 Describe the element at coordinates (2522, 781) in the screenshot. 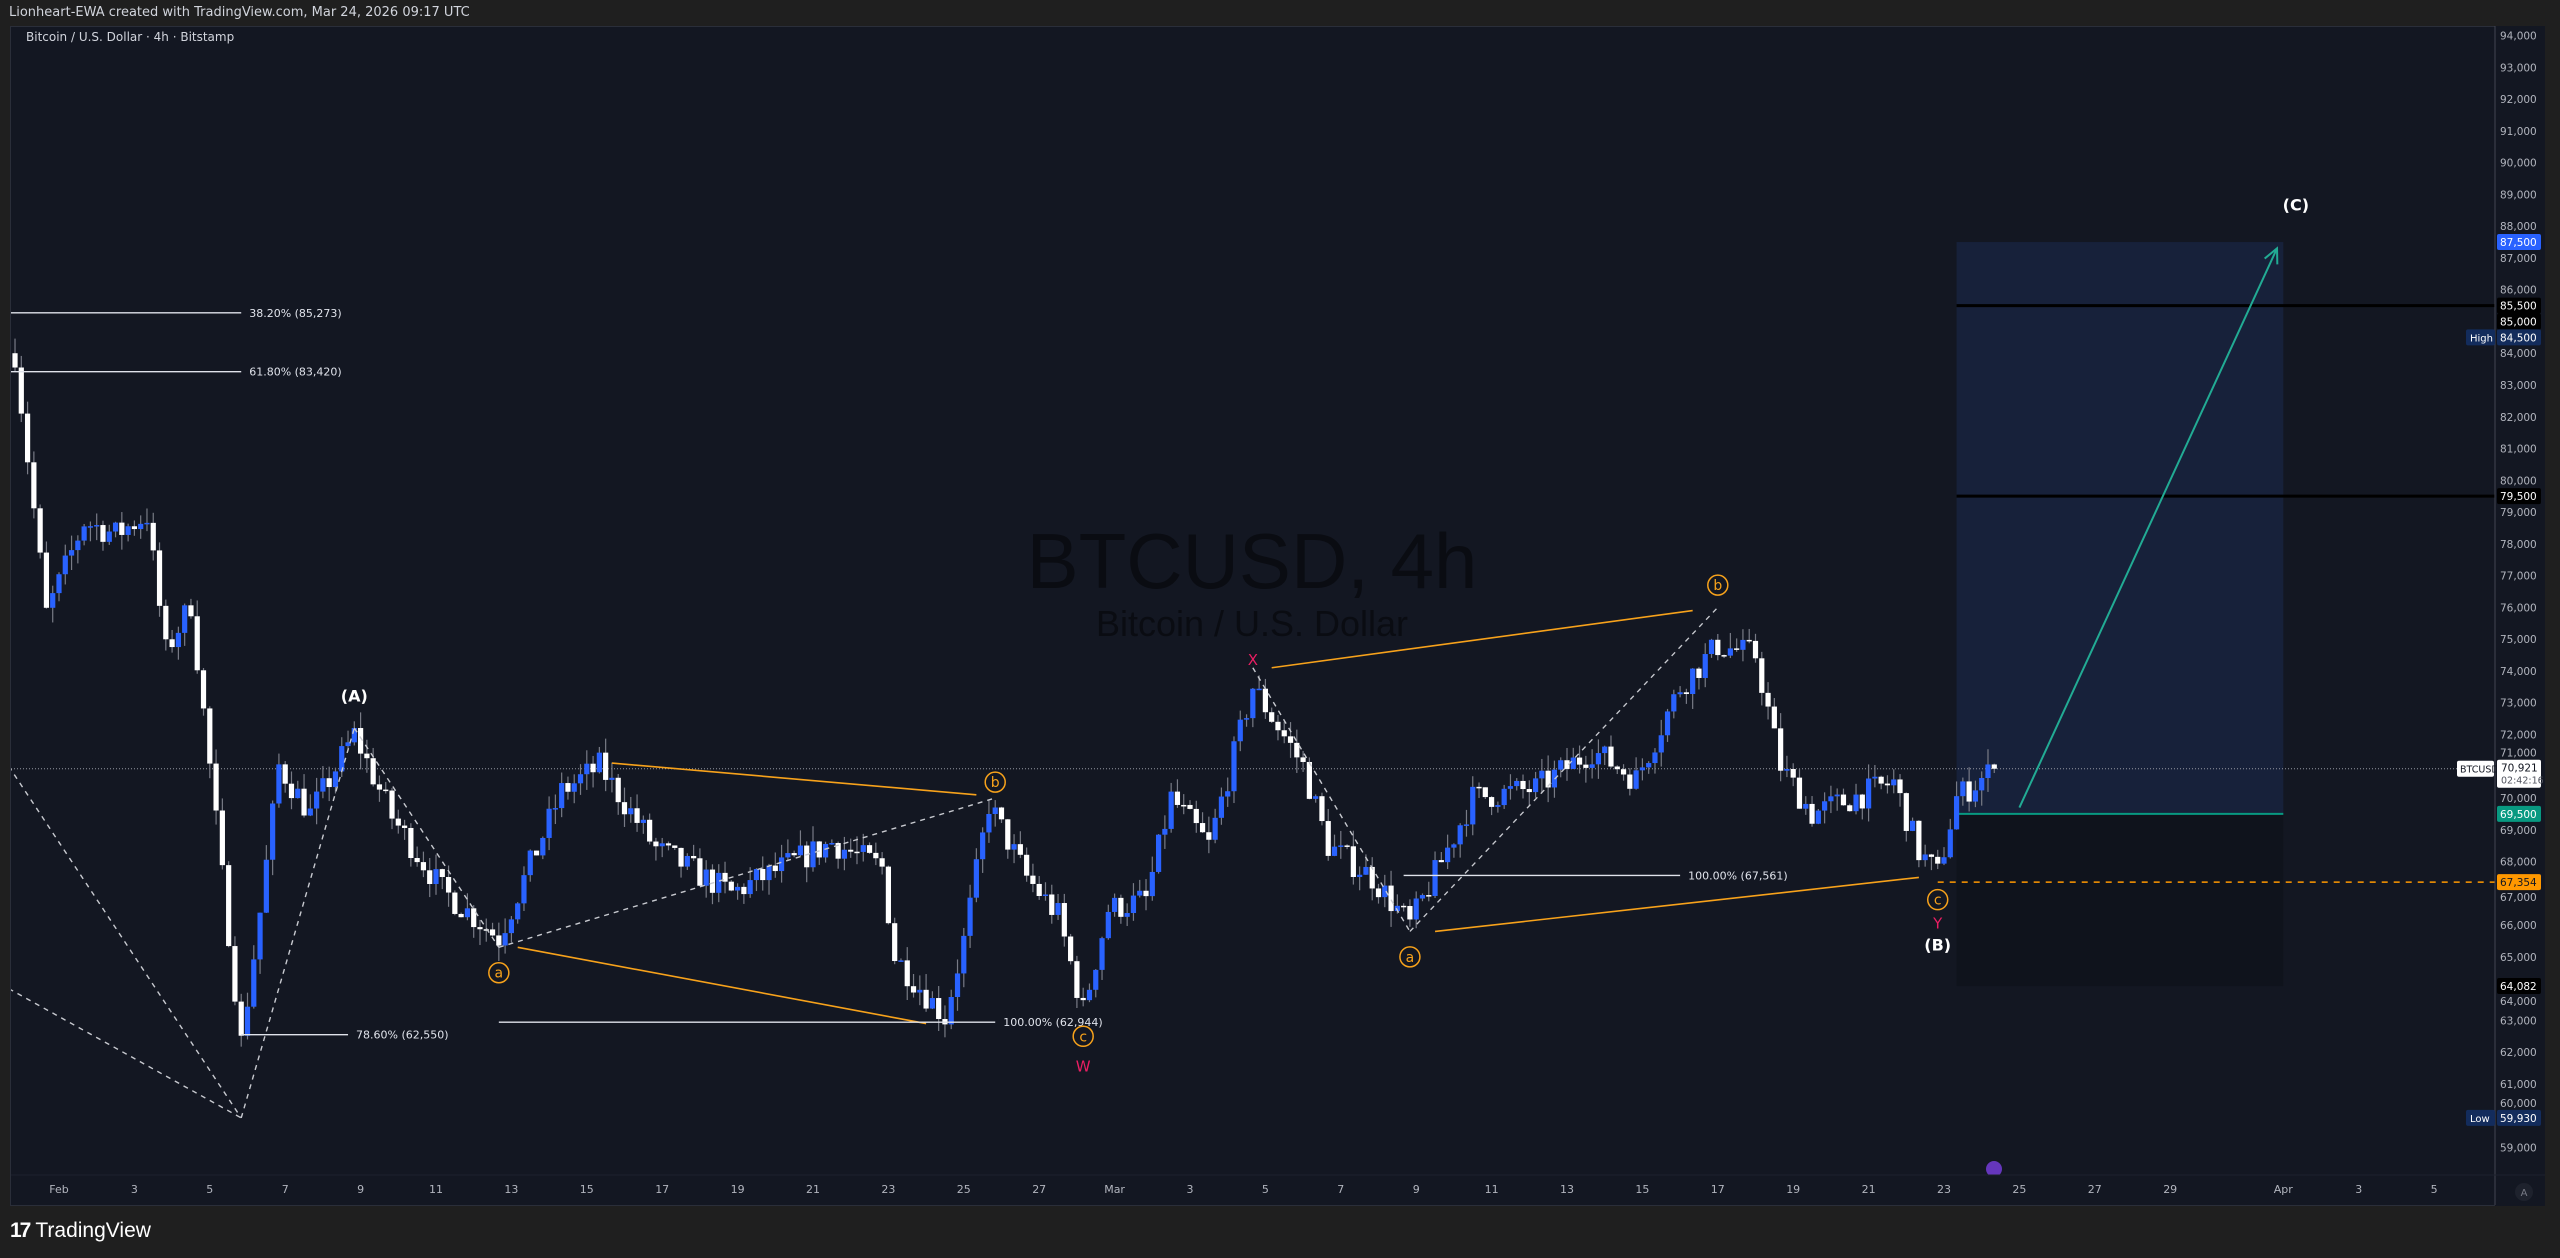

I see `bar-countdown: 02:42:16` at that location.